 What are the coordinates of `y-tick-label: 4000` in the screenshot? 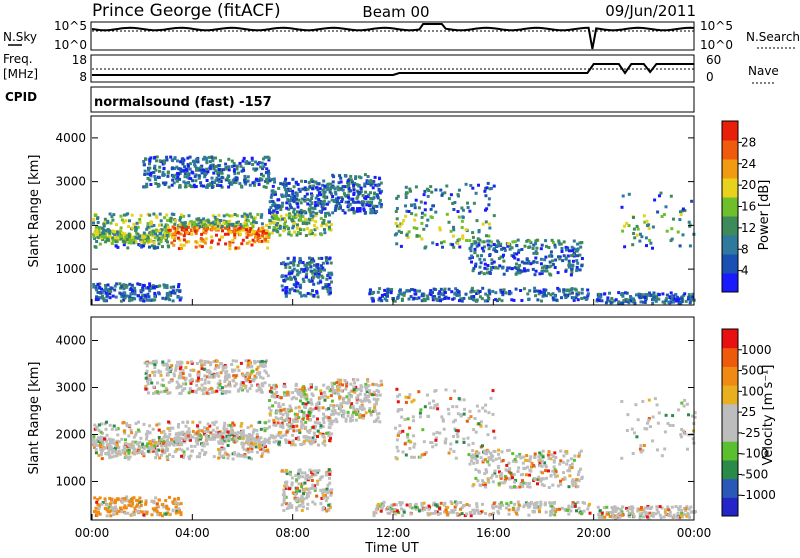 It's located at (70, 138).